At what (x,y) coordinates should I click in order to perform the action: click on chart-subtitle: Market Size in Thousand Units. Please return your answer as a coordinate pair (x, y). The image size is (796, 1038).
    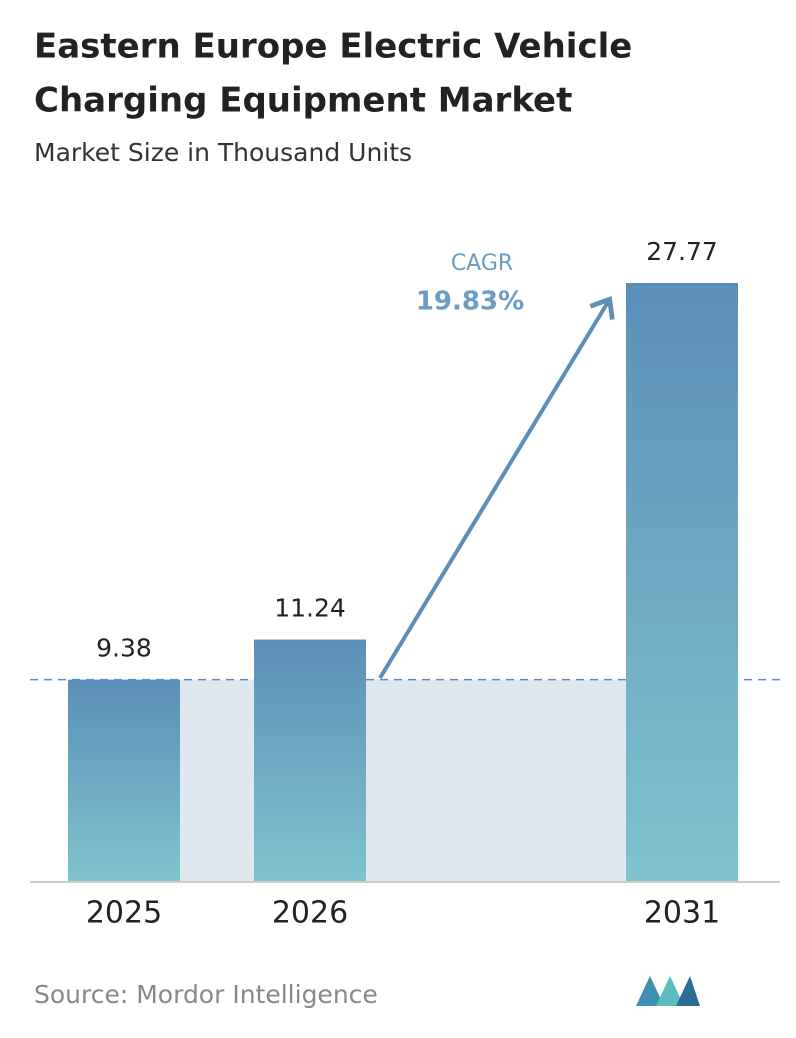
    Looking at the image, I should click on (223, 152).